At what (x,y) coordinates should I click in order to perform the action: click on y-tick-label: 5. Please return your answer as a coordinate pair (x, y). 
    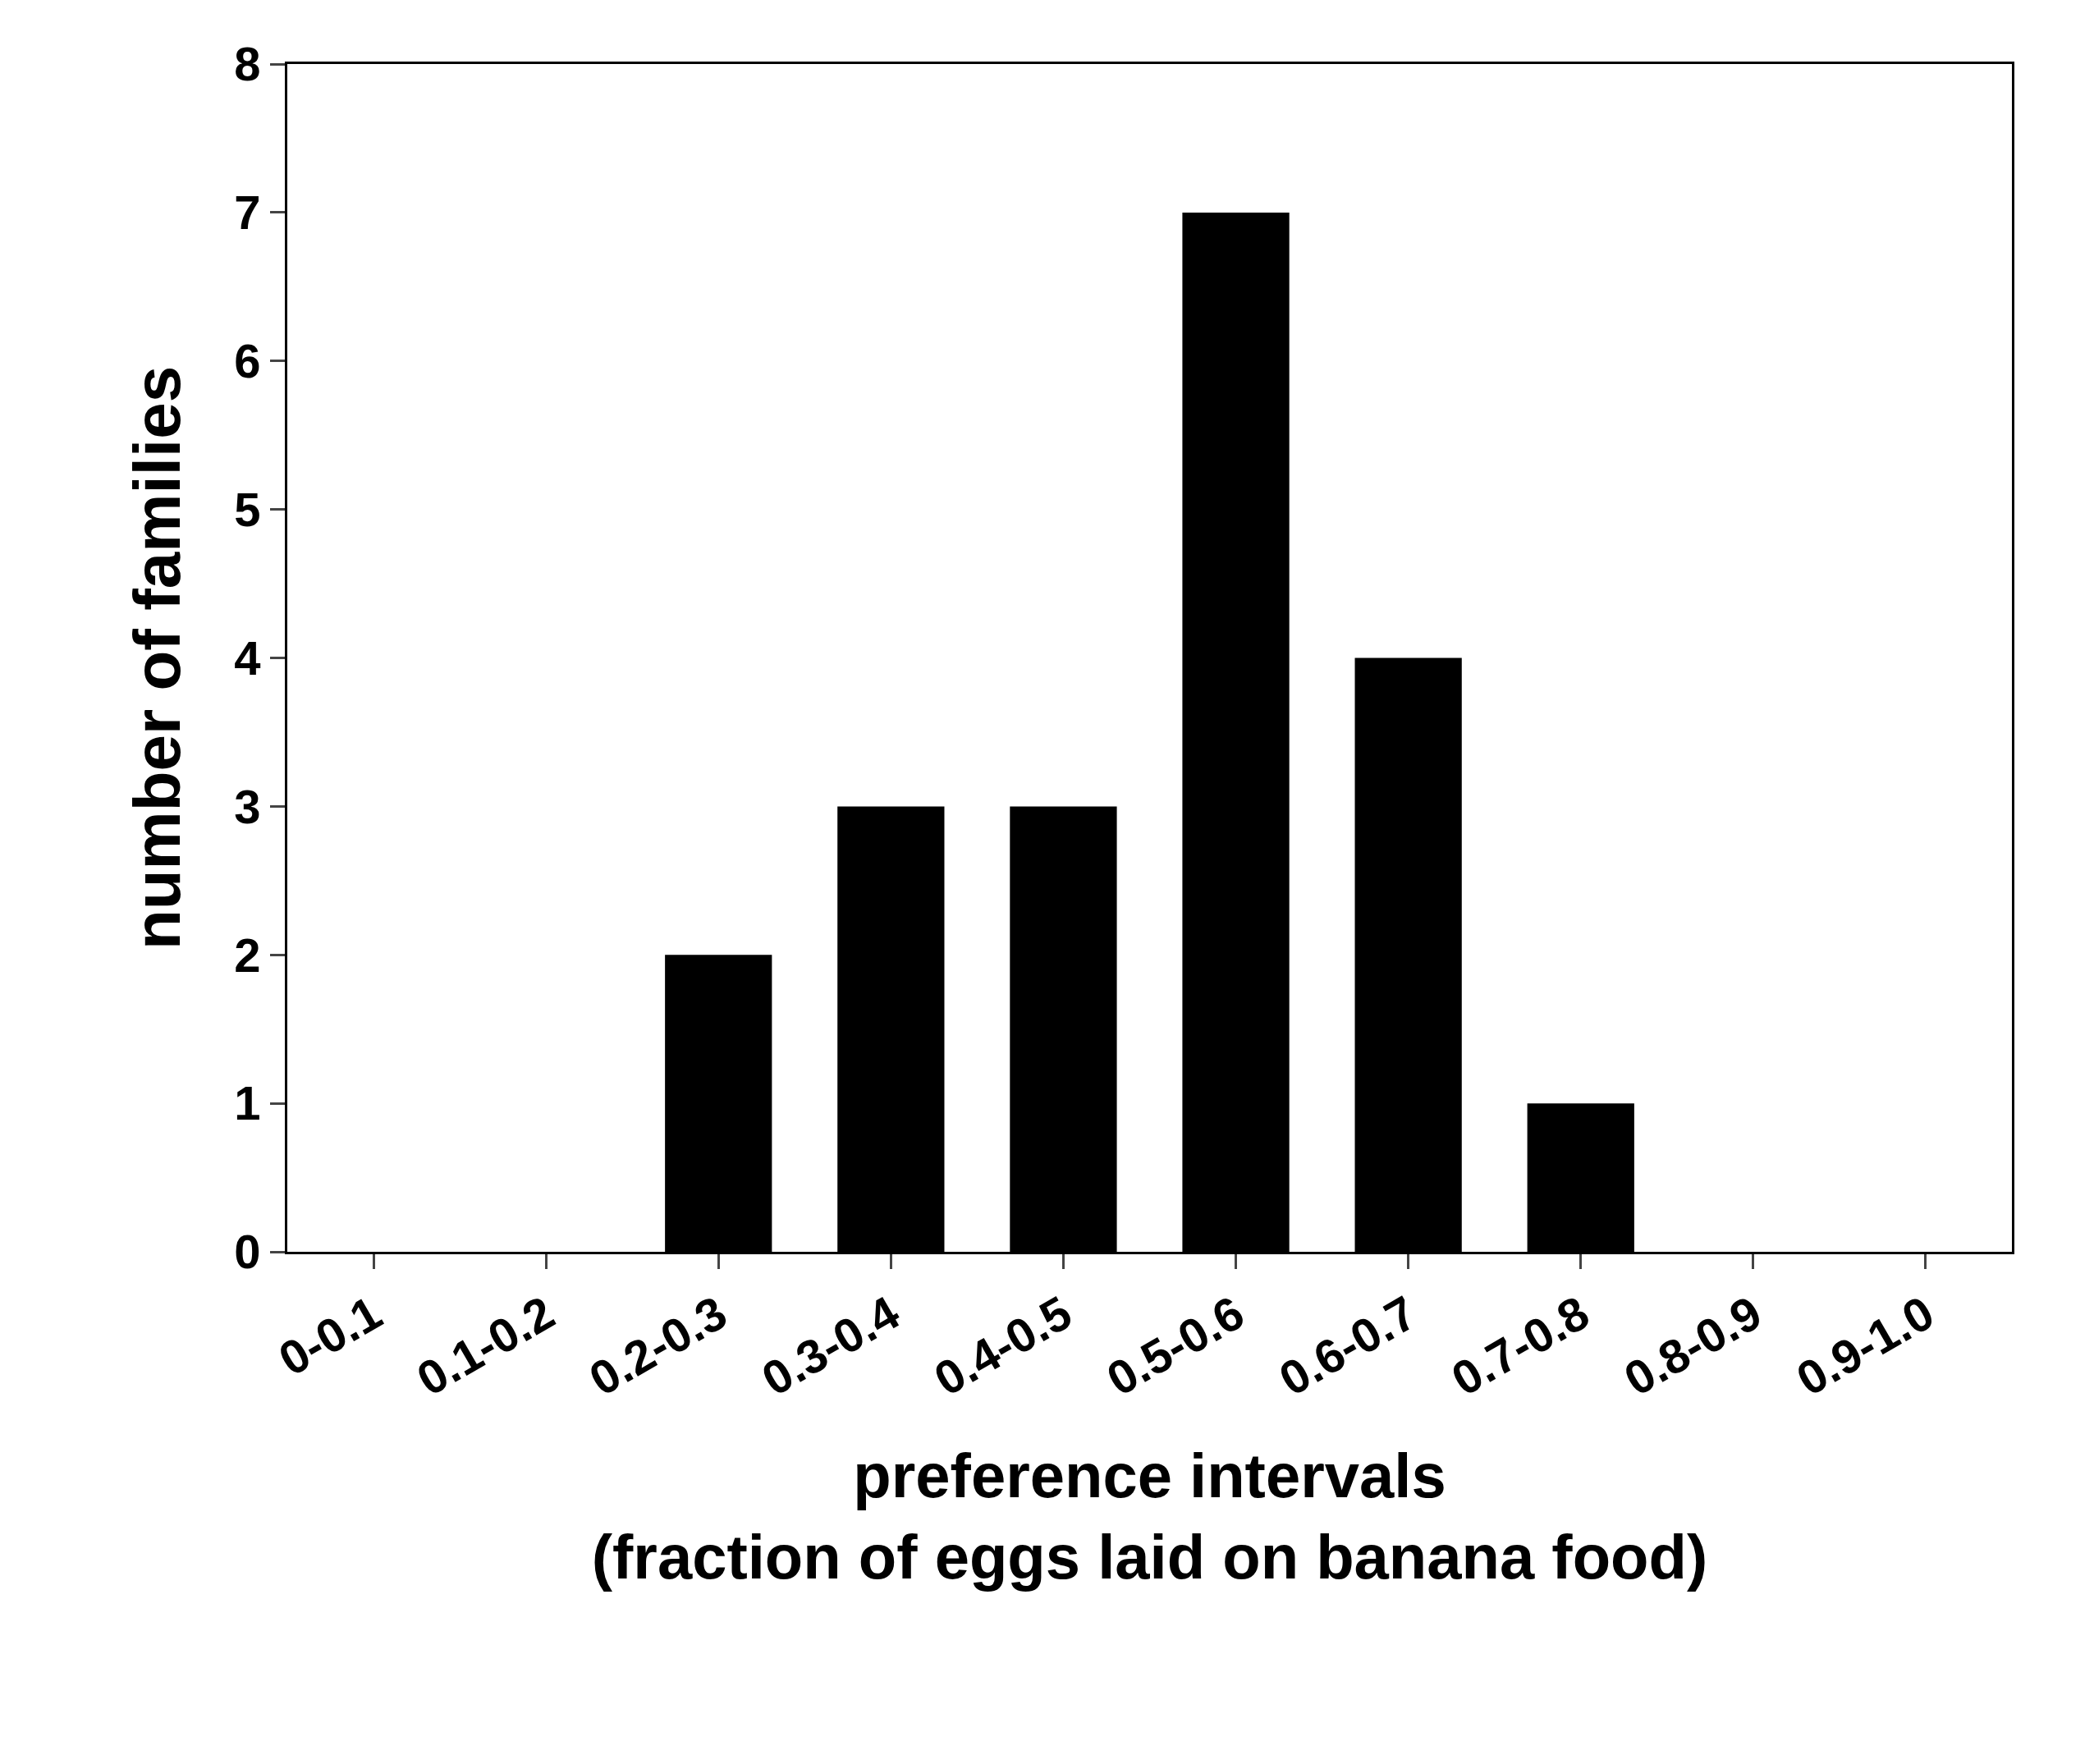
    Looking at the image, I should click on (247, 509).